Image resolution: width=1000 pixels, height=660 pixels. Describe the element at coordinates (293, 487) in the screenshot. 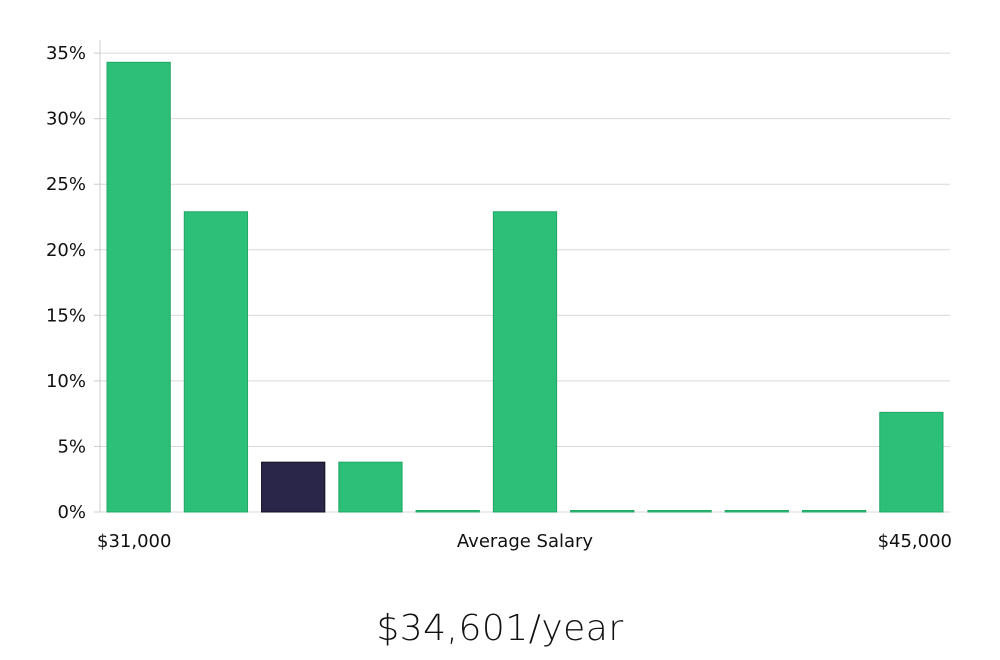

I see `bar-highlighted` at that location.